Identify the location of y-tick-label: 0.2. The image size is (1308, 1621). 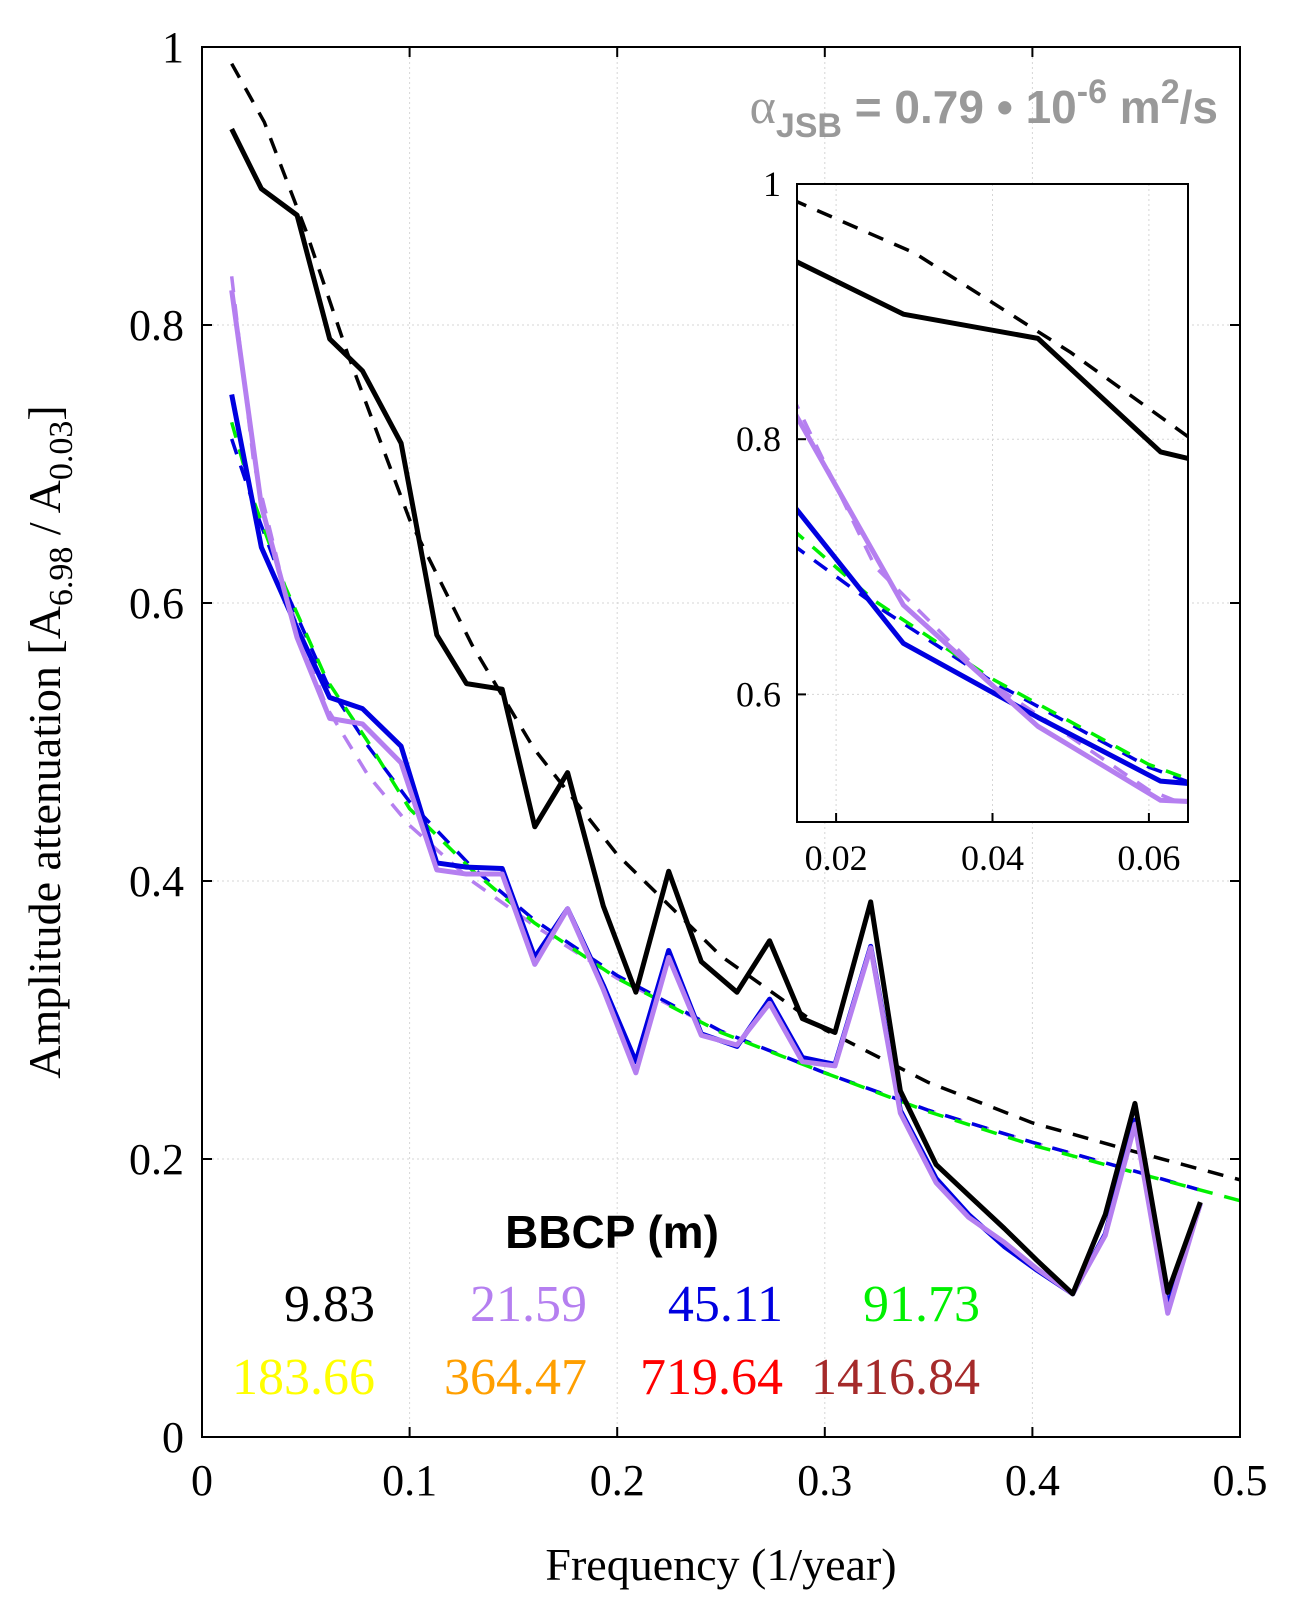
(156, 1159).